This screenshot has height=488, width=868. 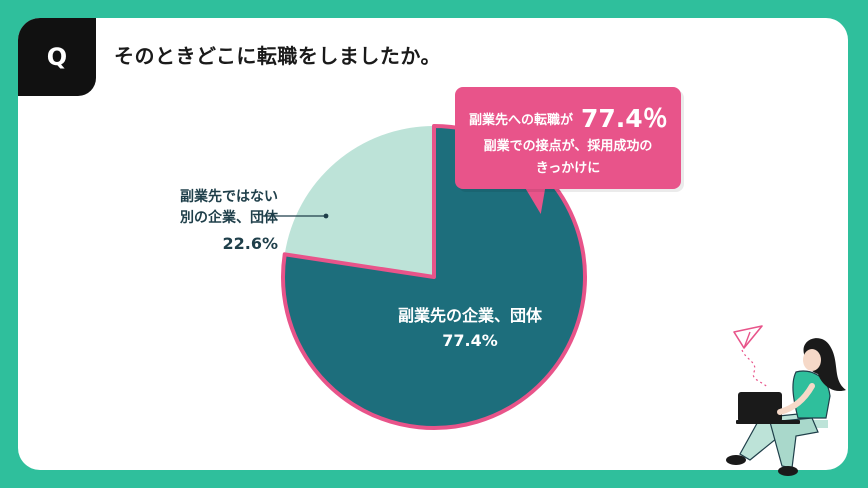 I want to click on question-badge-letter: Q, so click(x=57, y=57).